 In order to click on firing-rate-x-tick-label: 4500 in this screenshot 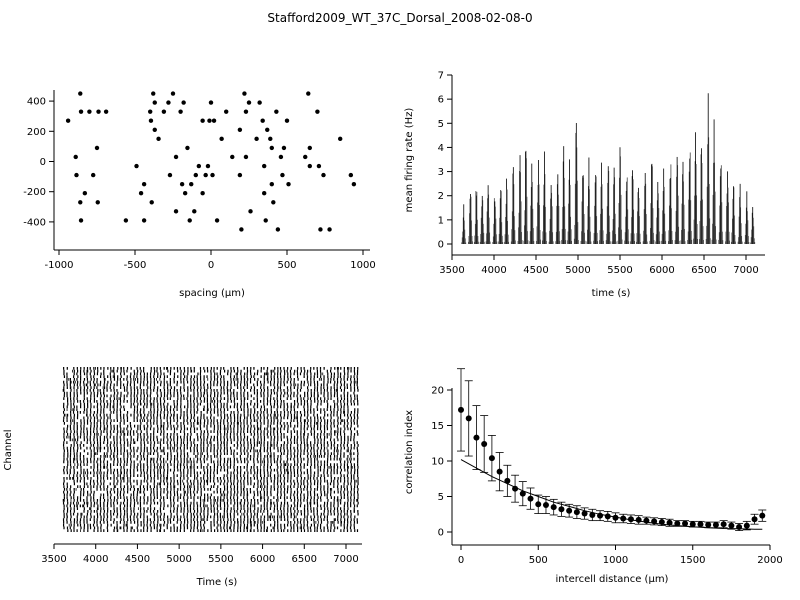, I will do `click(535, 270)`.